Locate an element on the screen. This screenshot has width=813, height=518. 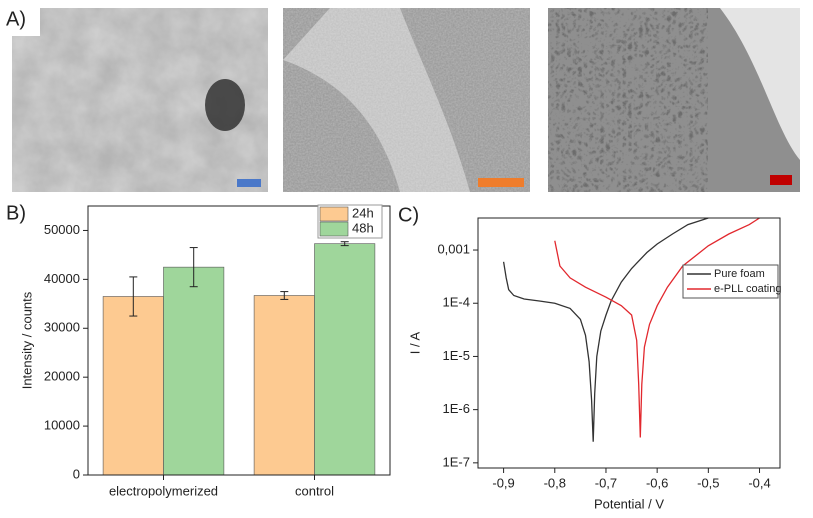
y-tick-label: 20000 is located at coordinates (62, 376).